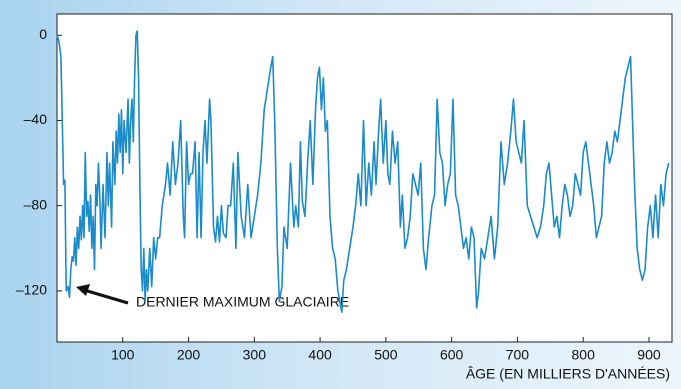 The height and width of the screenshot is (389, 681). I want to click on x-tick-label: 800, so click(584, 355).